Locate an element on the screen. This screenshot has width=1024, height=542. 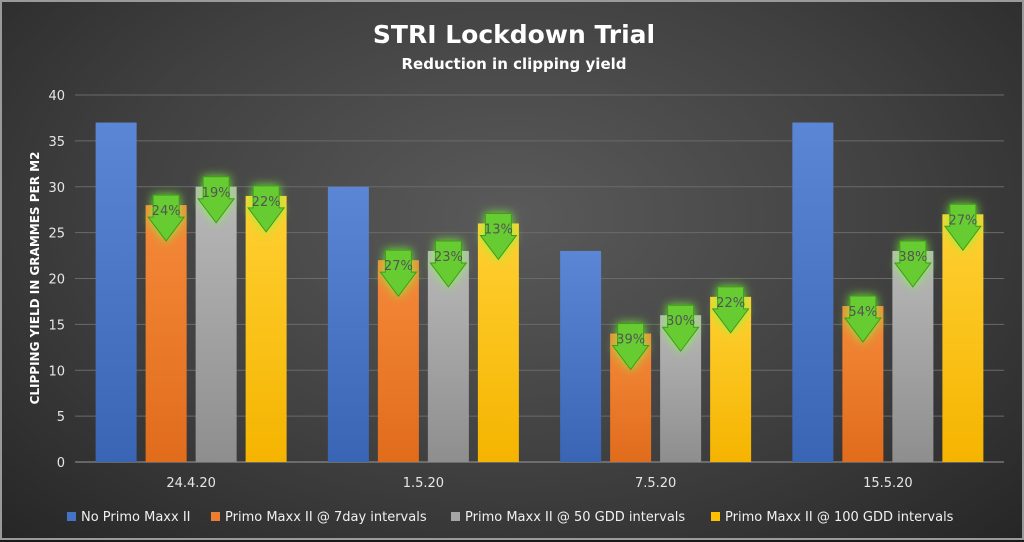
reduction-label: 24% is located at coordinates (166, 211).